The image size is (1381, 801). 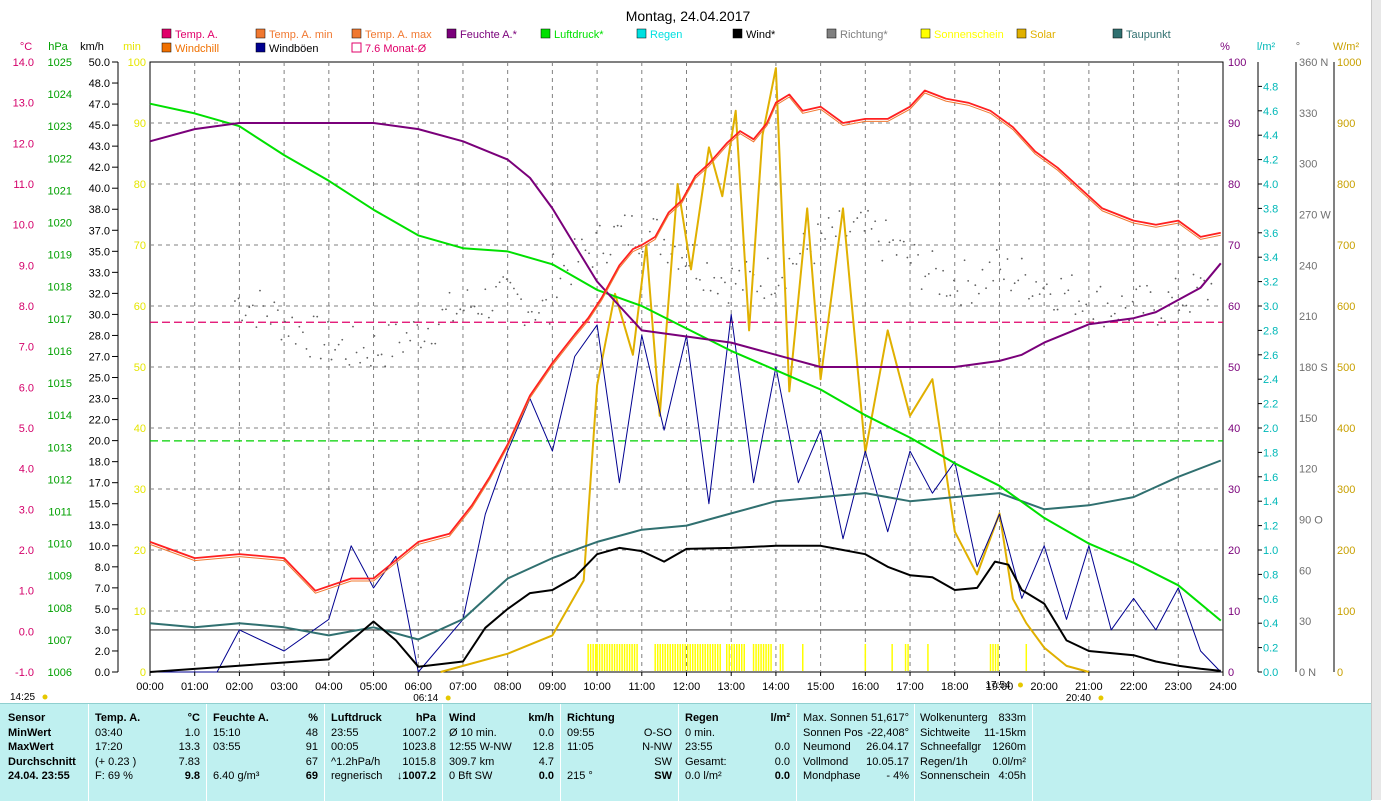 I want to click on humidity-max-value: 91, so click(x=311, y=747).